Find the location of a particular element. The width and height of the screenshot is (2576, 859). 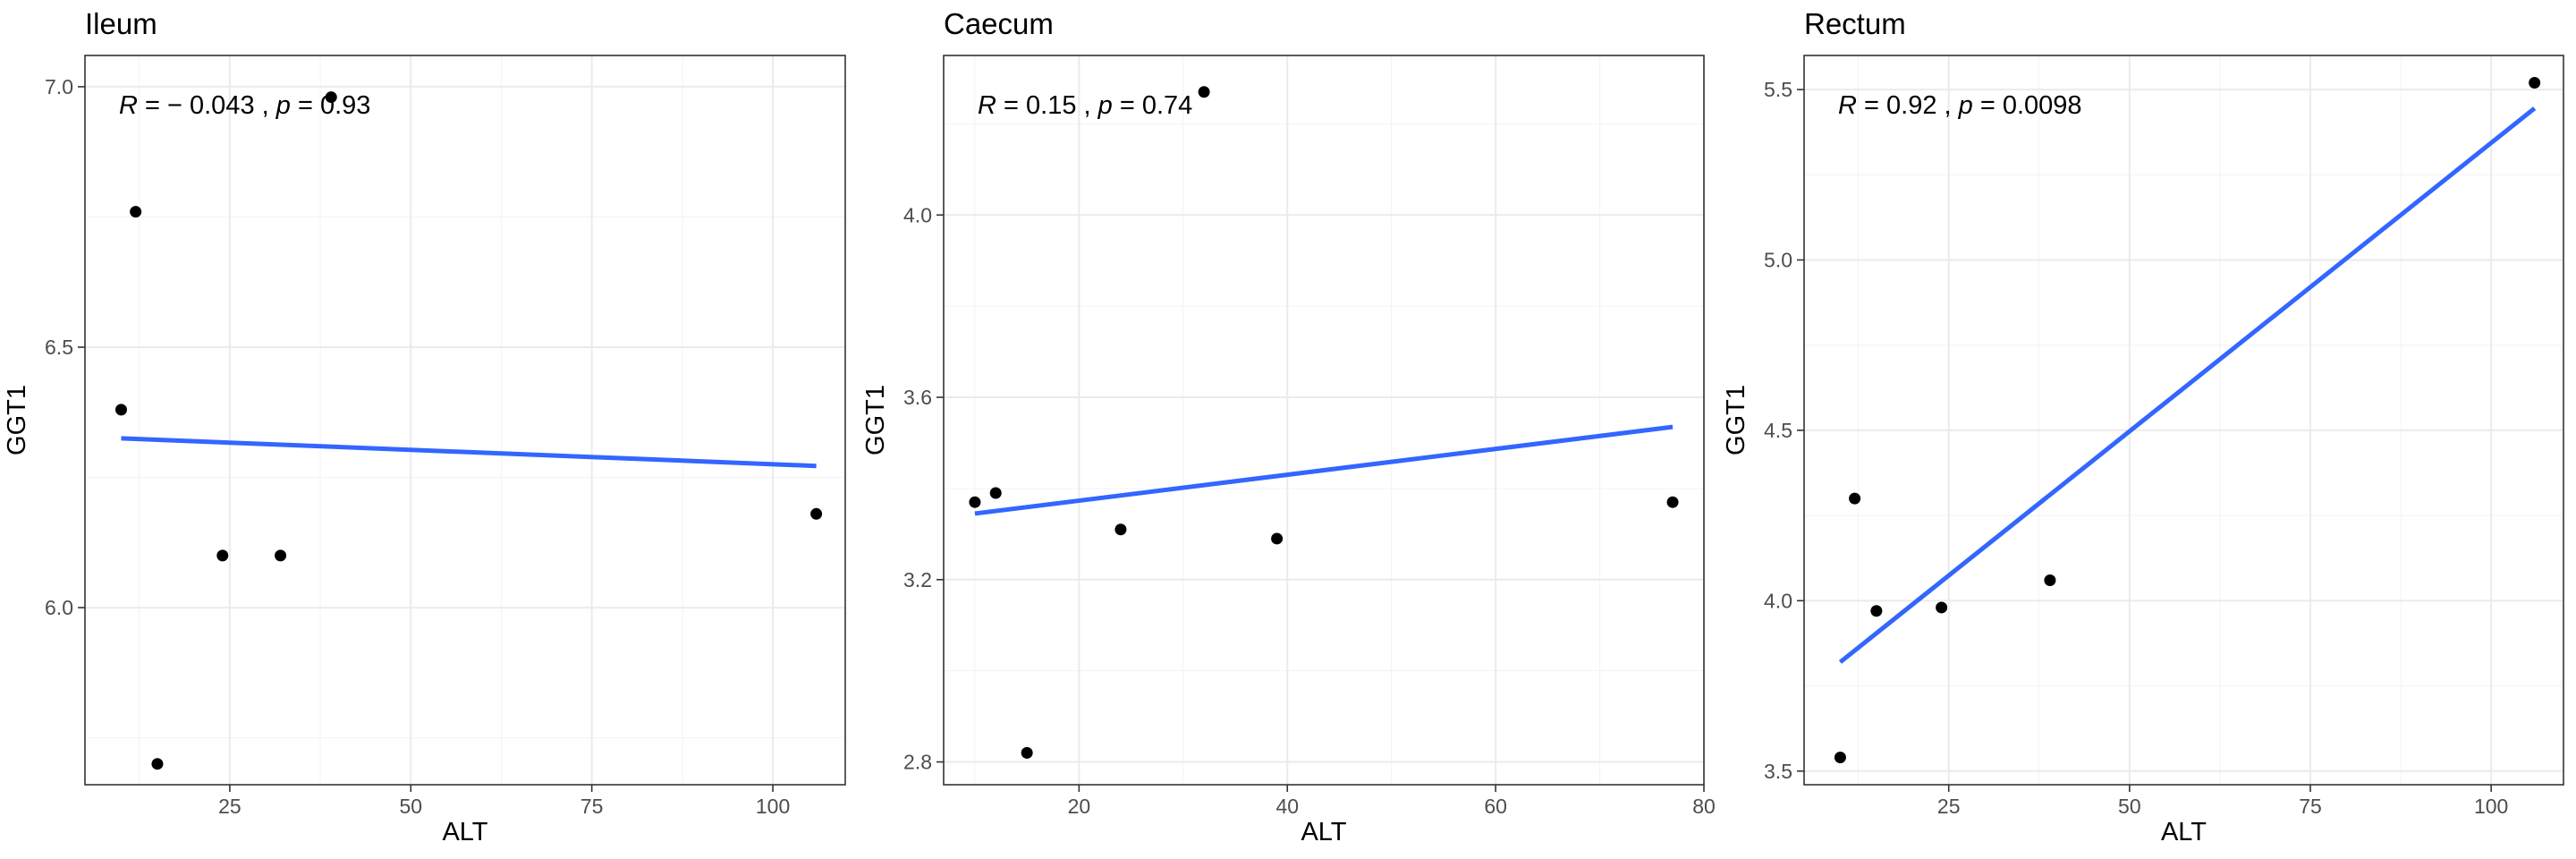

annotation-p-value: = 0.93 is located at coordinates (331, 105).